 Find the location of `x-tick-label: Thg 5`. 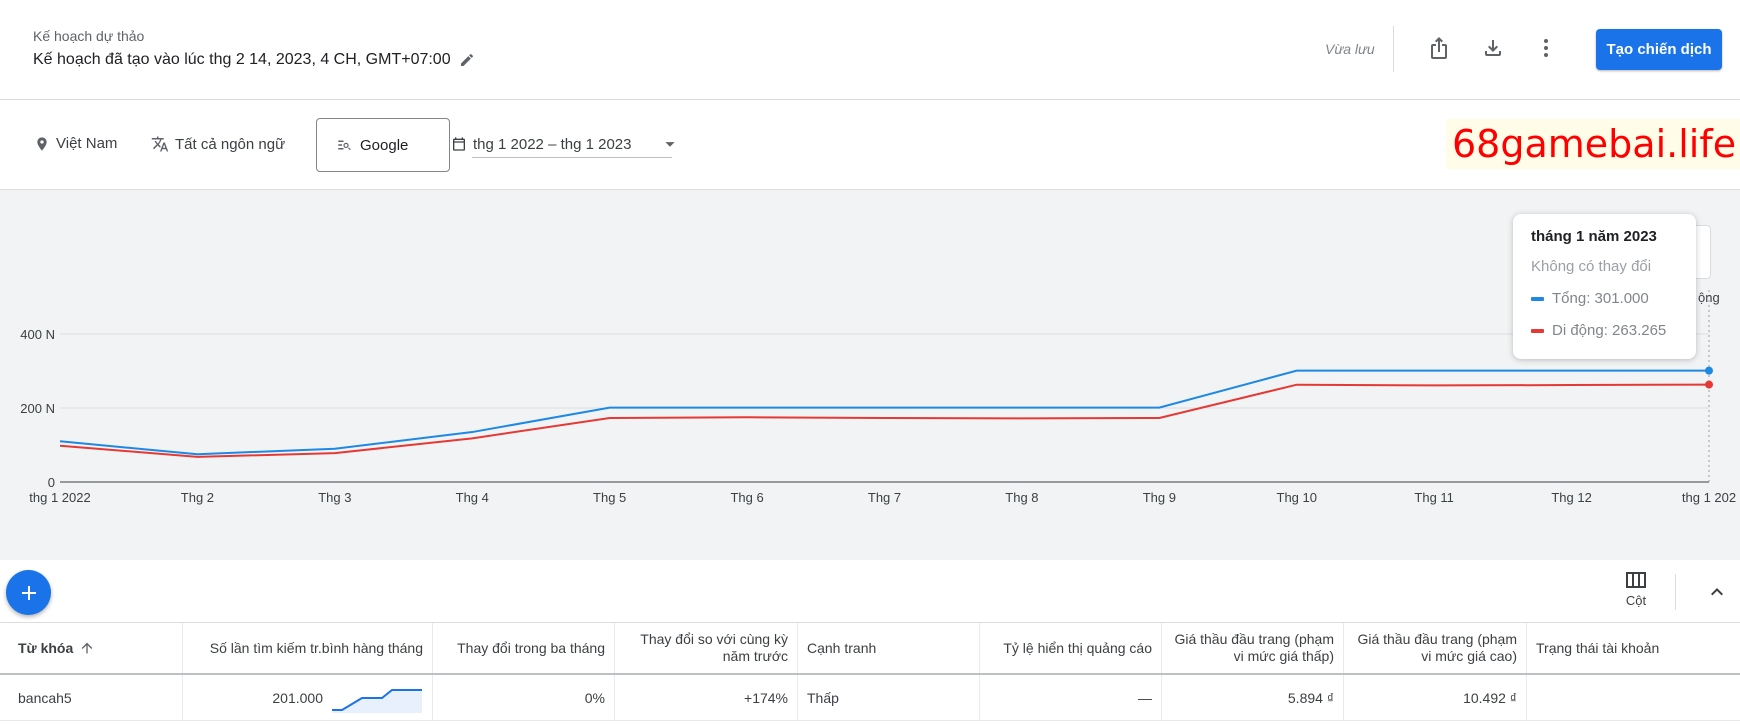

x-tick-label: Thg 5 is located at coordinates (609, 497).